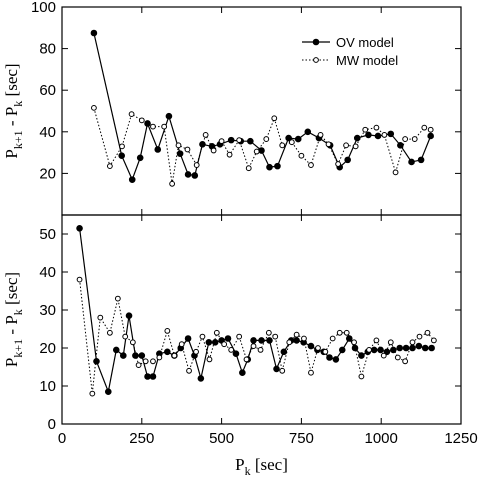  I want to click on y-tick-label: 80, so click(47, 49).